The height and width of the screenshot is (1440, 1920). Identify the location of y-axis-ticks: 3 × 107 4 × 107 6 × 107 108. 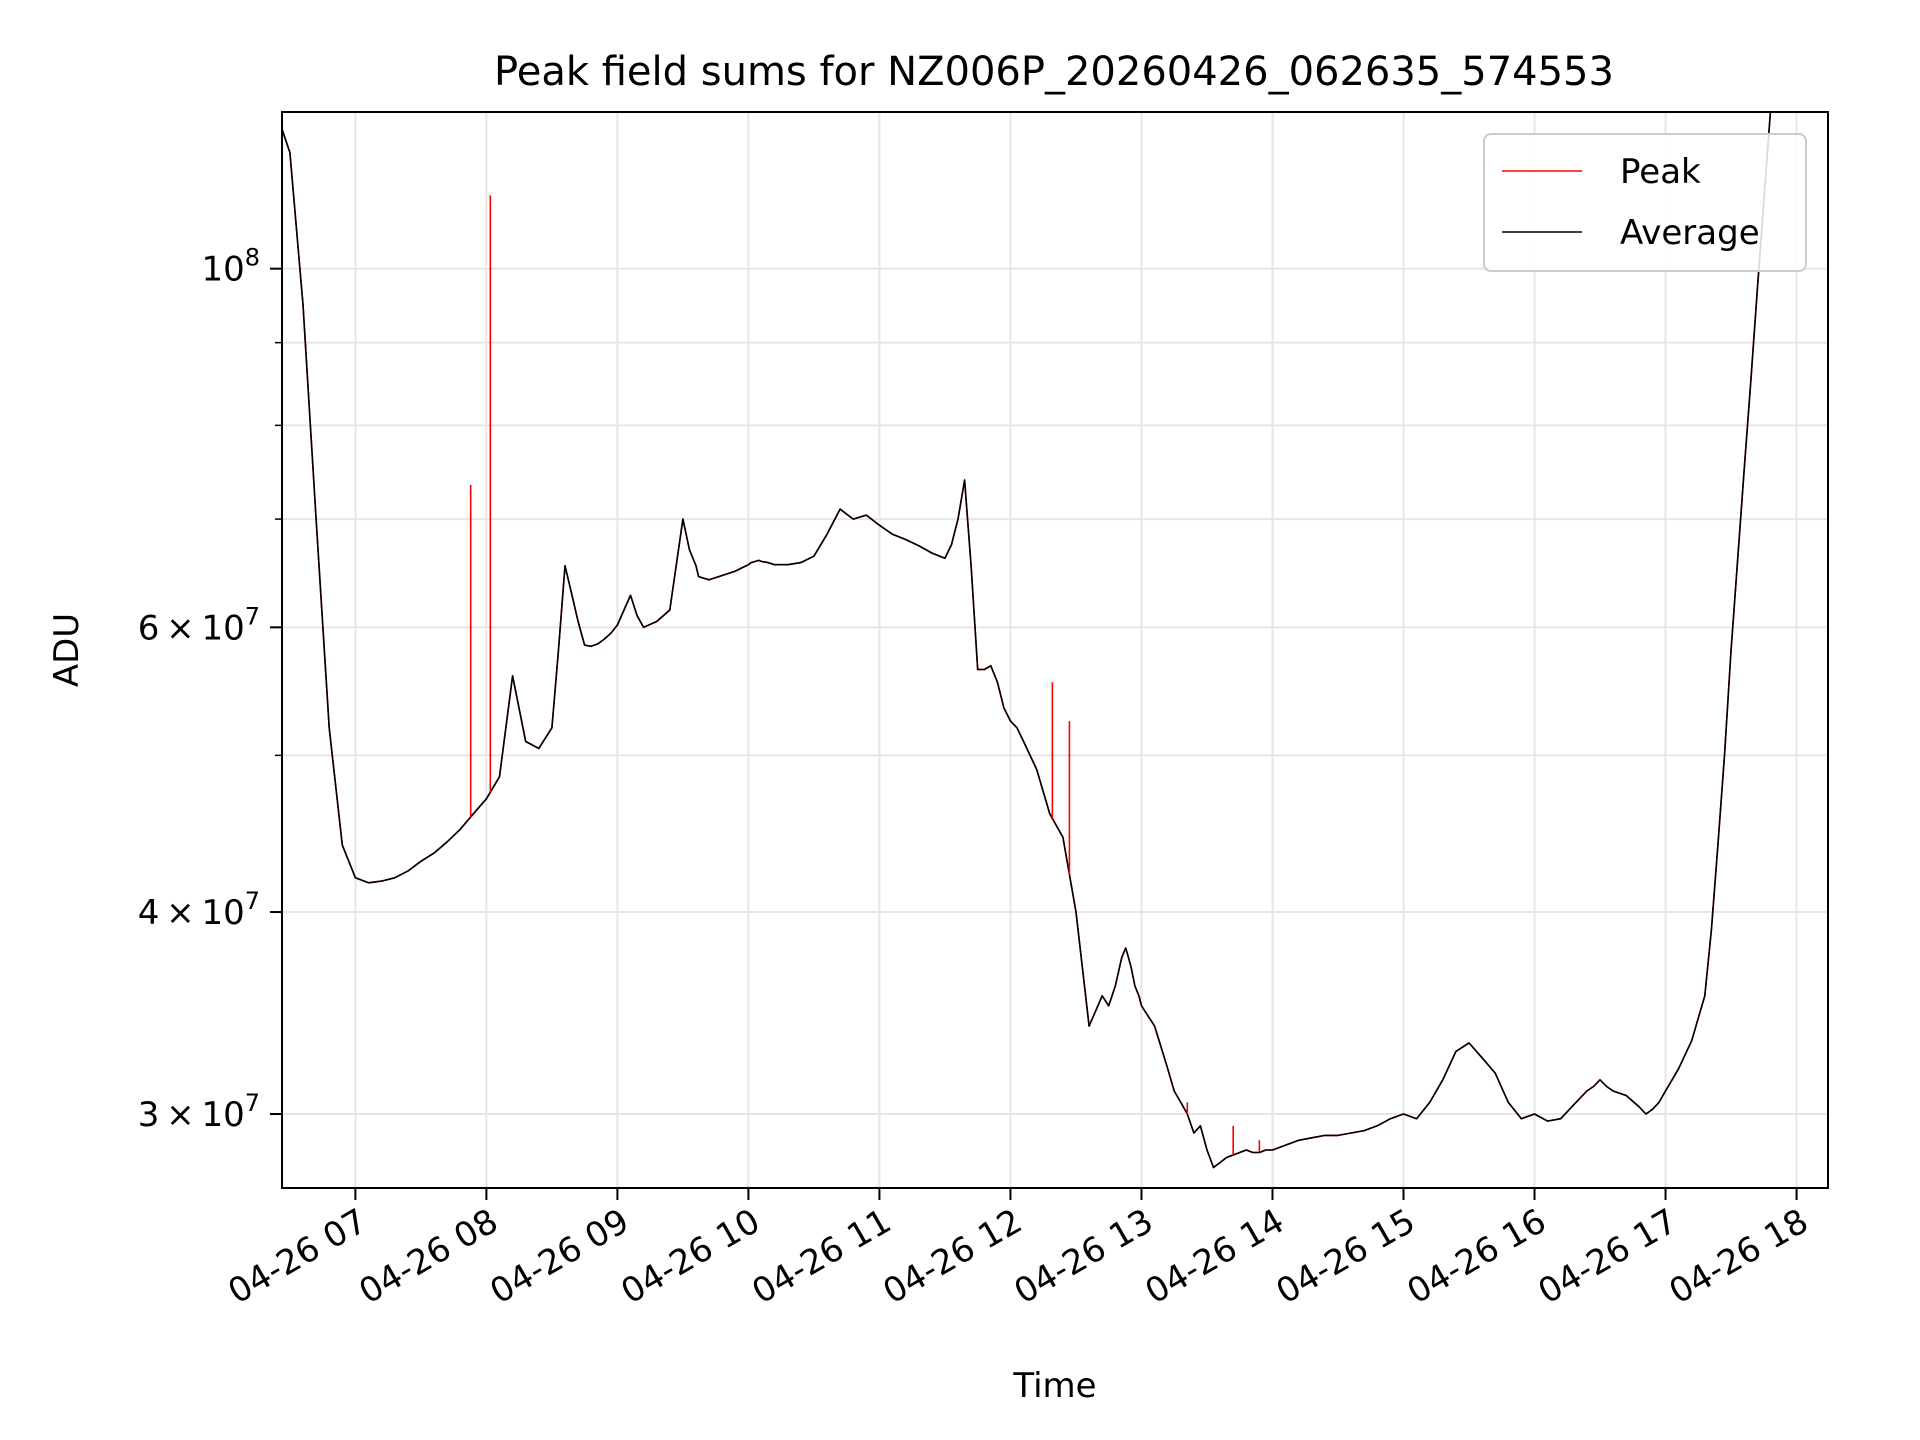
(210, 689).